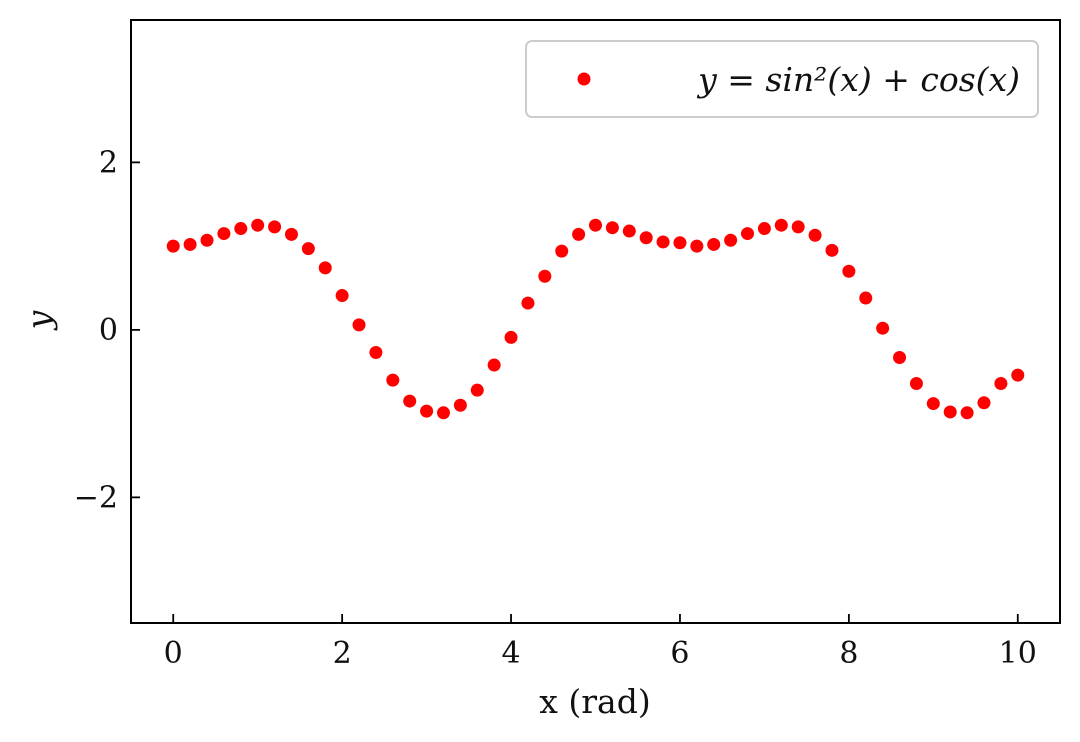 This screenshot has width=1080, height=742. I want to click on x-tick-label: 8, so click(848, 653).